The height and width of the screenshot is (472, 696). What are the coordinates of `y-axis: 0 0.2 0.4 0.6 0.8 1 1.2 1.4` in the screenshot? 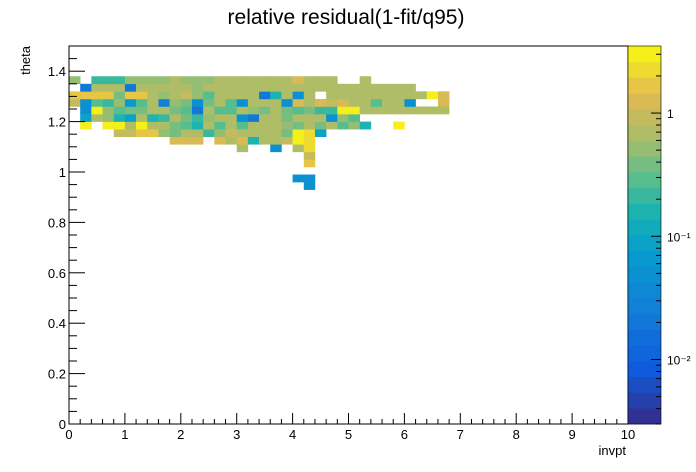 It's located at (66, 245).